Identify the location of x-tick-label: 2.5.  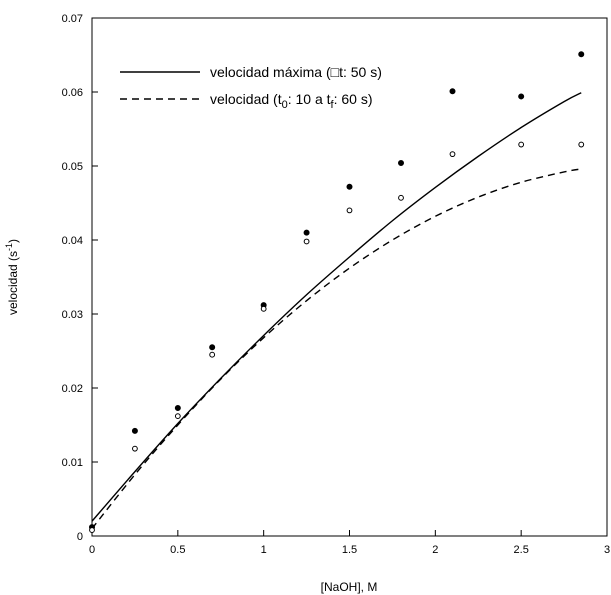
(521, 550).